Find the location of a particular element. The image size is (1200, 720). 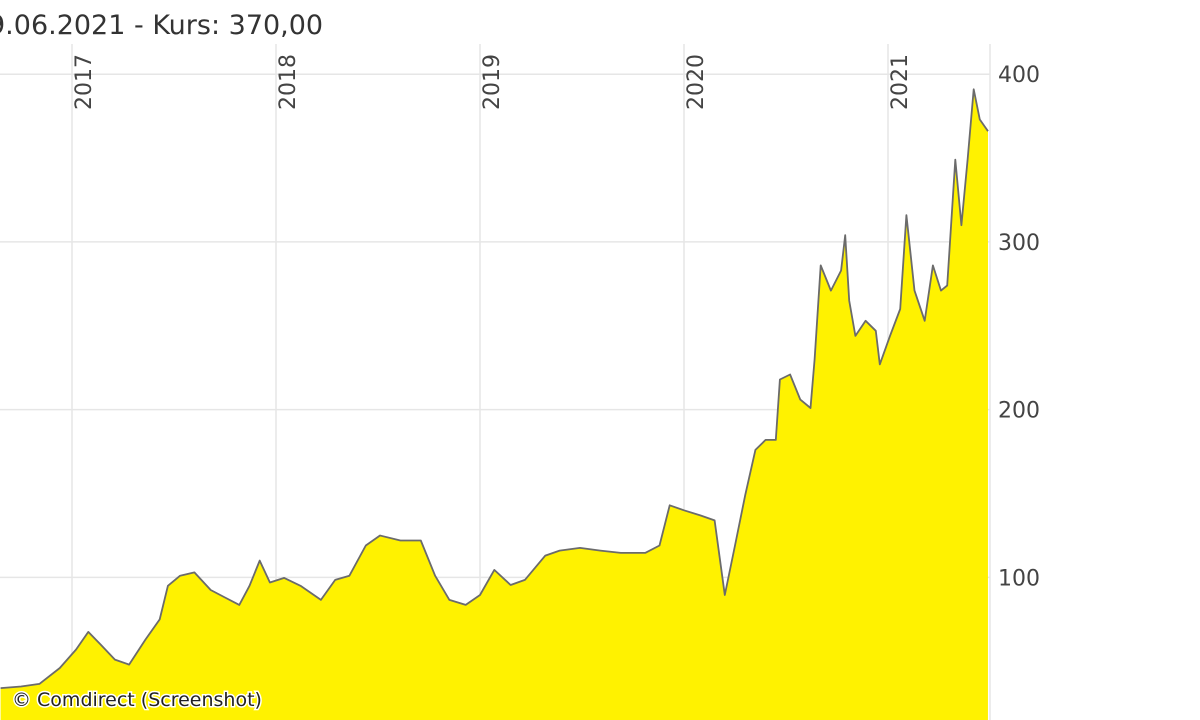

x-tick-label: 2021 is located at coordinates (900, 82).